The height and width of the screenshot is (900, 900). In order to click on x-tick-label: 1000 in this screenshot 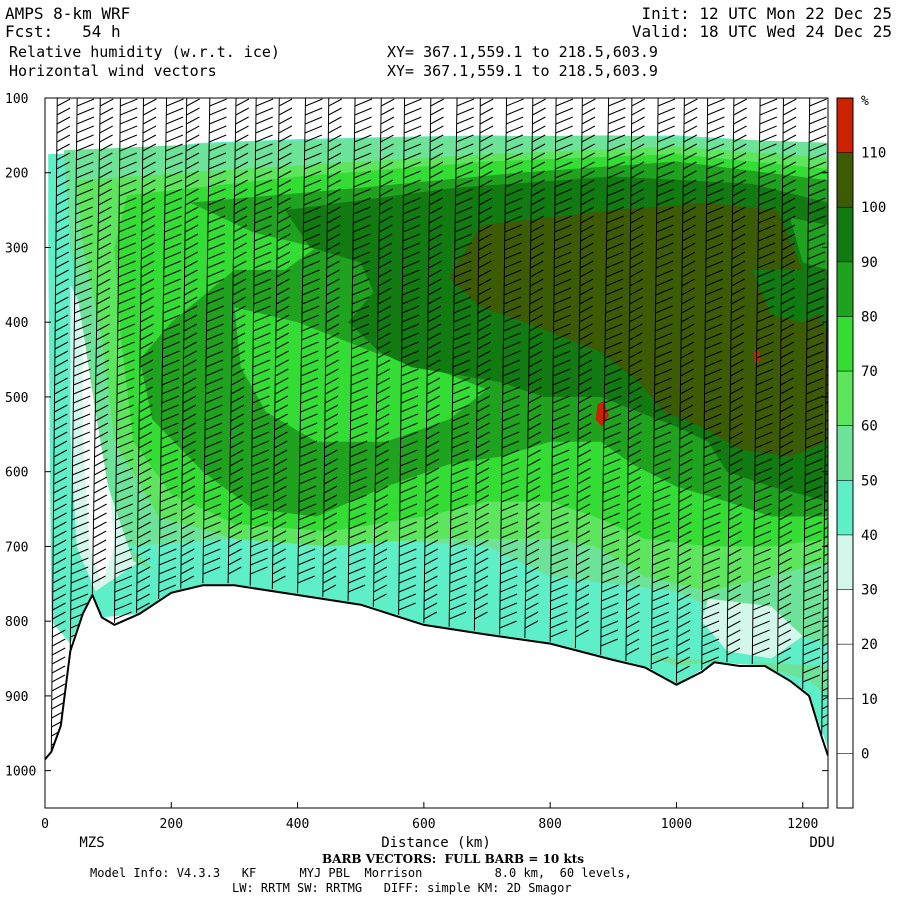, I will do `click(676, 824)`.